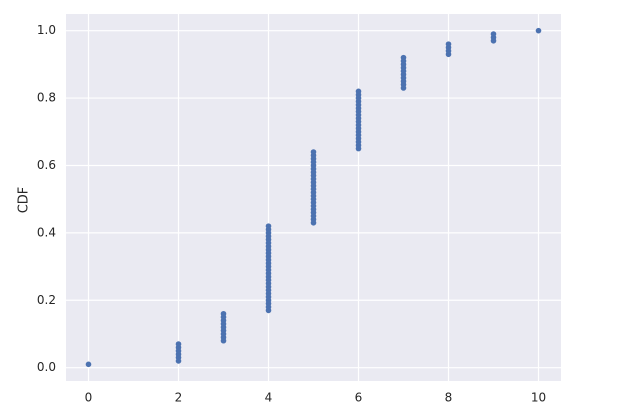 The width and height of the screenshot is (626, 410). Describe the element at coordinates (24, 200) in the screenshot. I see `y-axis-label: CDF` at that location.